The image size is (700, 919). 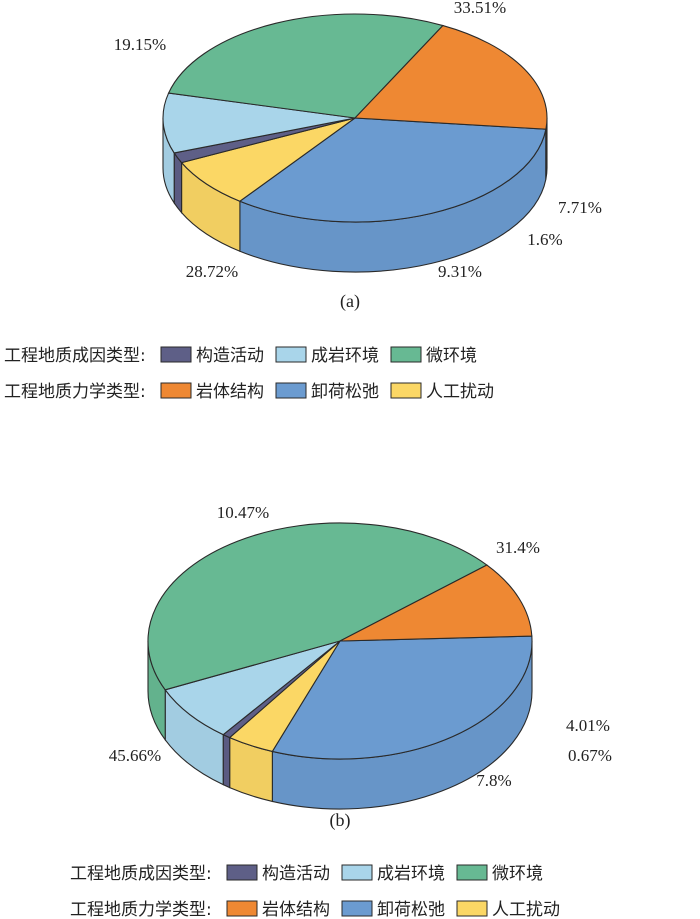 I want to click on data-label-slice-5: 7.71%, so click(x=580, y=207).